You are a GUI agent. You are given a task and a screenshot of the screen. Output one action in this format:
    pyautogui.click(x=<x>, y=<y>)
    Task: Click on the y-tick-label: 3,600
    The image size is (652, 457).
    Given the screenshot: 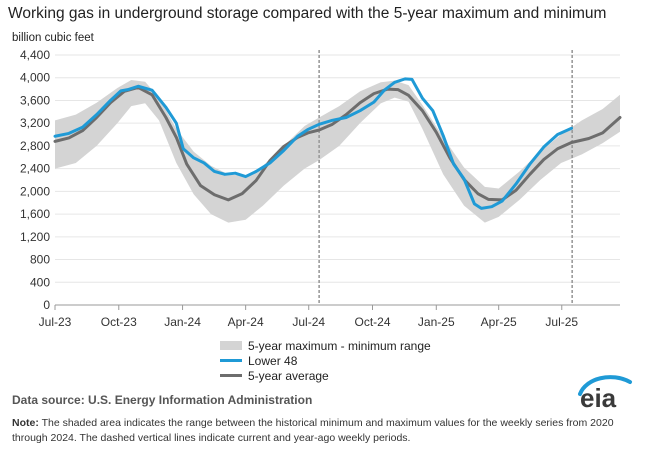 What is the action you would take?
    pyautogui.click(x=35, y=100)
    